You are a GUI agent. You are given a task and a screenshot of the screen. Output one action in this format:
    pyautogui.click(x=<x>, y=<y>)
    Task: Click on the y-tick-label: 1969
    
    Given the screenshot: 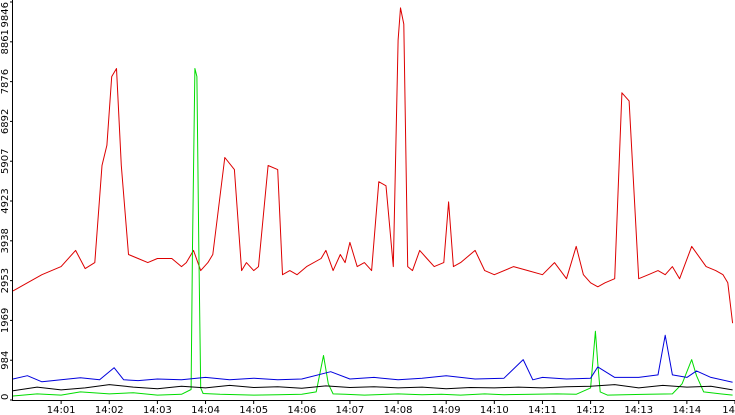 What is the action you would take?
    pyautogui.click(x=5, y=320)
    